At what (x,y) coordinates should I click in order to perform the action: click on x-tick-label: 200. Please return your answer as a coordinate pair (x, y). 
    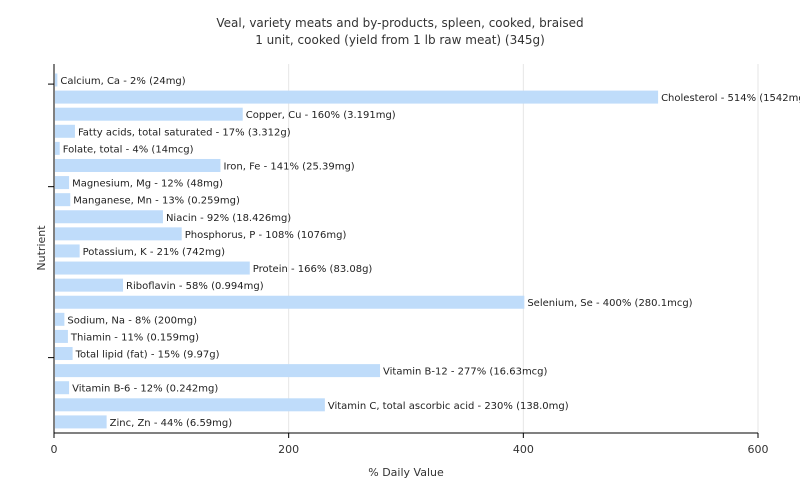
    Looking at the image, I should click on (288, 449).